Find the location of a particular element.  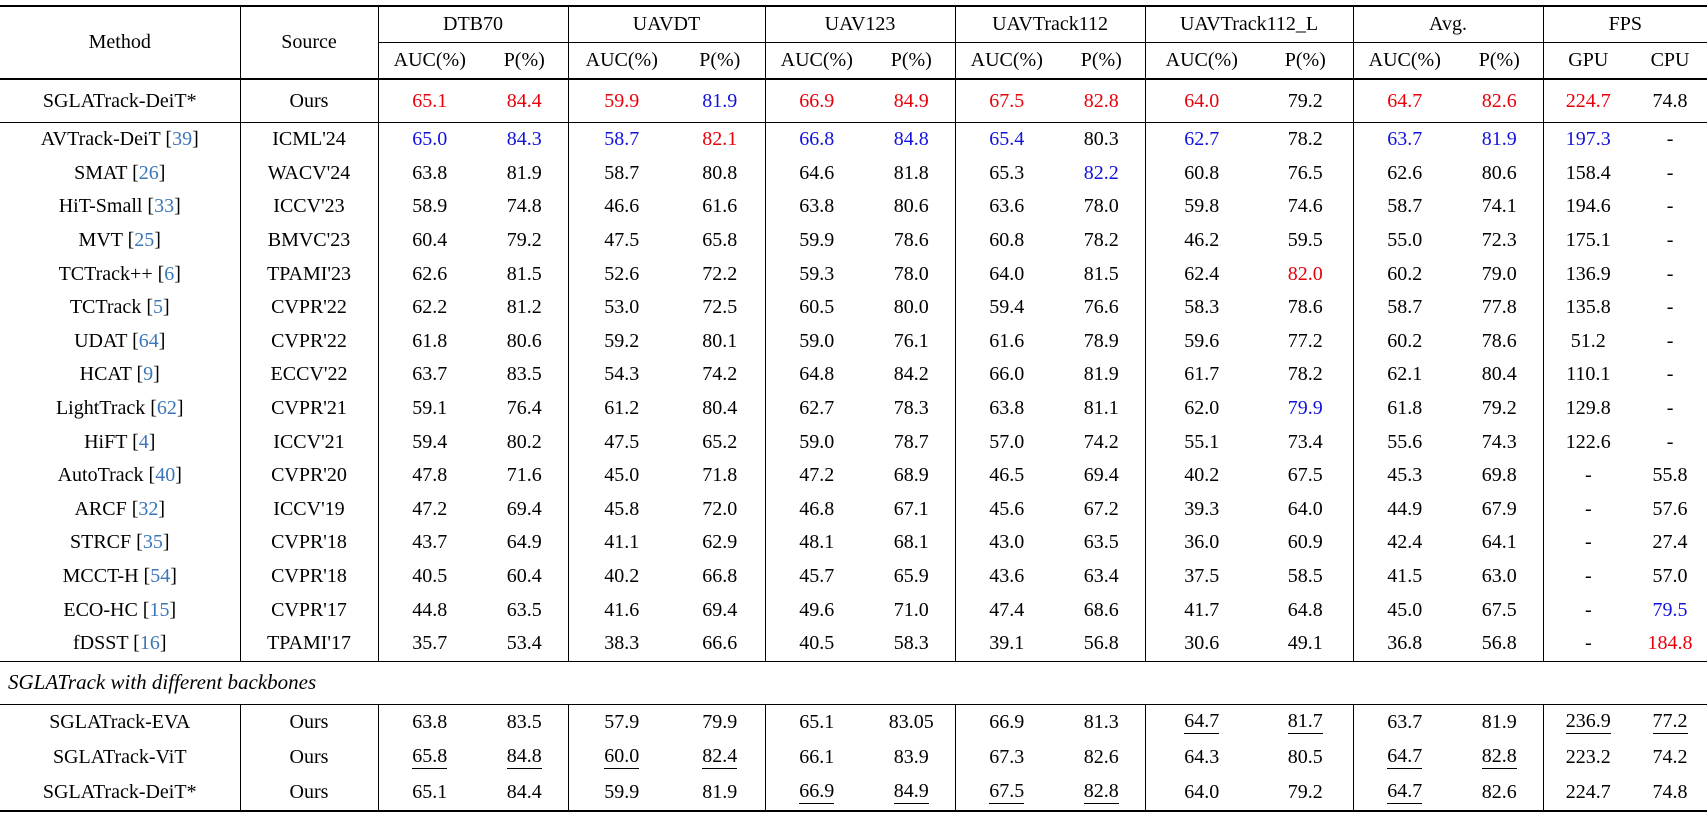

value-cell: 84.2 is located at coordinates (912, 375).